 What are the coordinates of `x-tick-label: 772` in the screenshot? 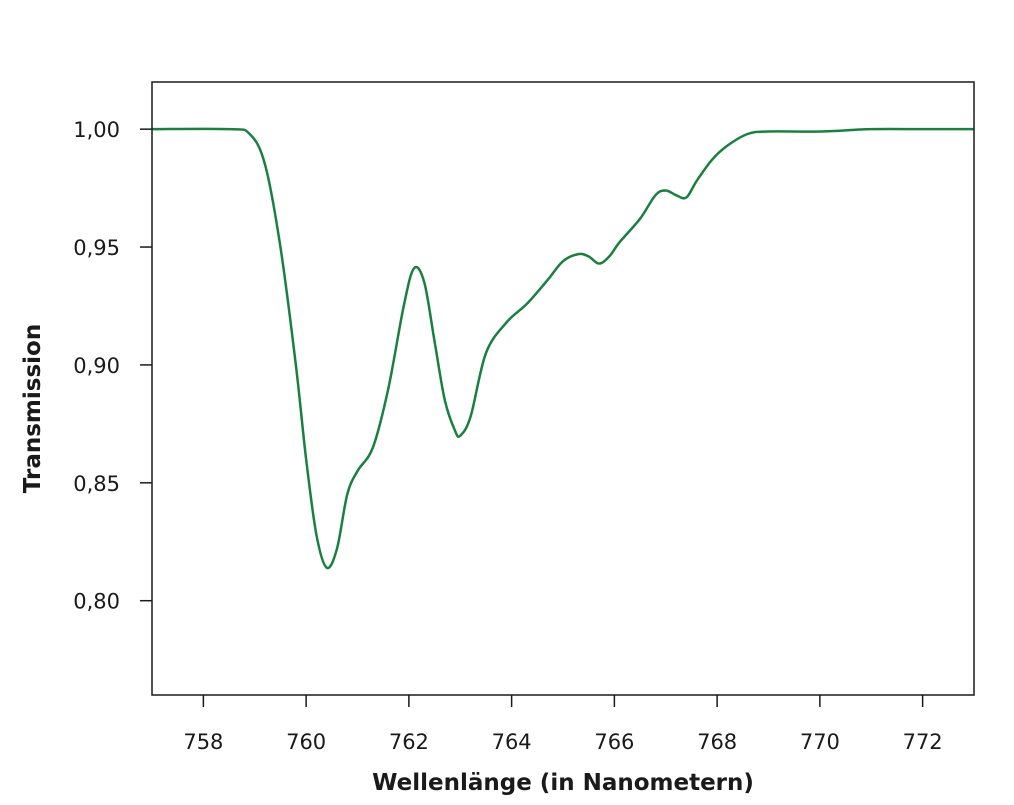 It's located at (923, 742).